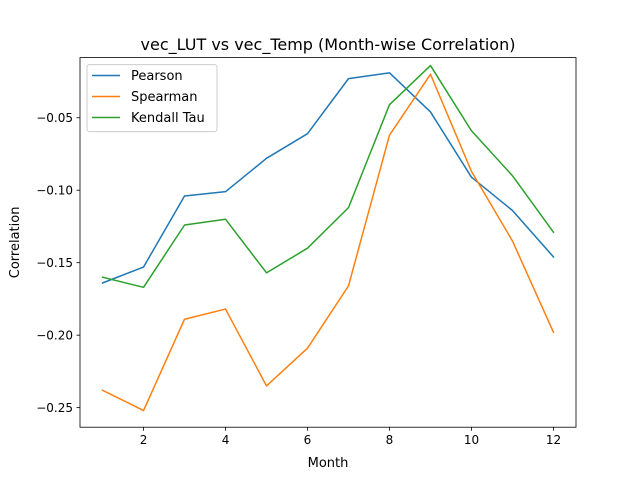 The image size is (640, 480). Describe the element at coordinates (168, 118) in the screenshot. I see `legend-label-kendall-tau: Kendall Tau` at that location.